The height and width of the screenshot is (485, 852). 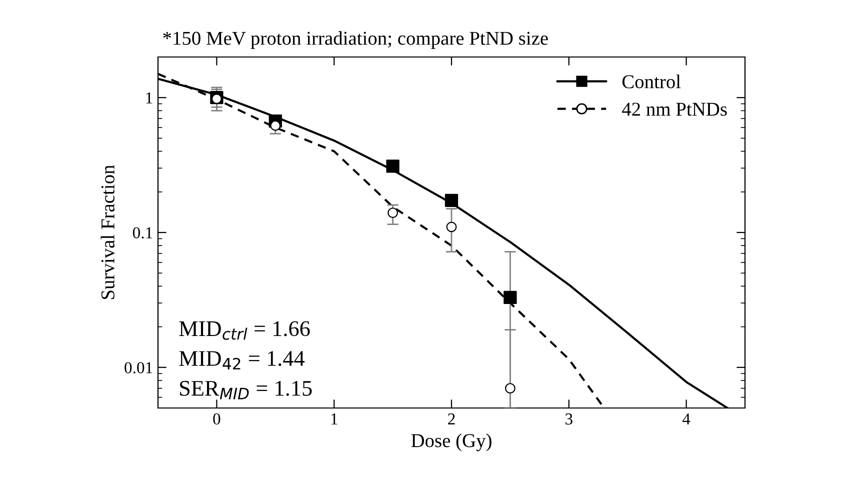 What do you see at coordinates (355, 40) in the screenshot?
I see `chart-title: *150 MeV proton irradiation; compare PtND size` at bounding box center [355, 40].